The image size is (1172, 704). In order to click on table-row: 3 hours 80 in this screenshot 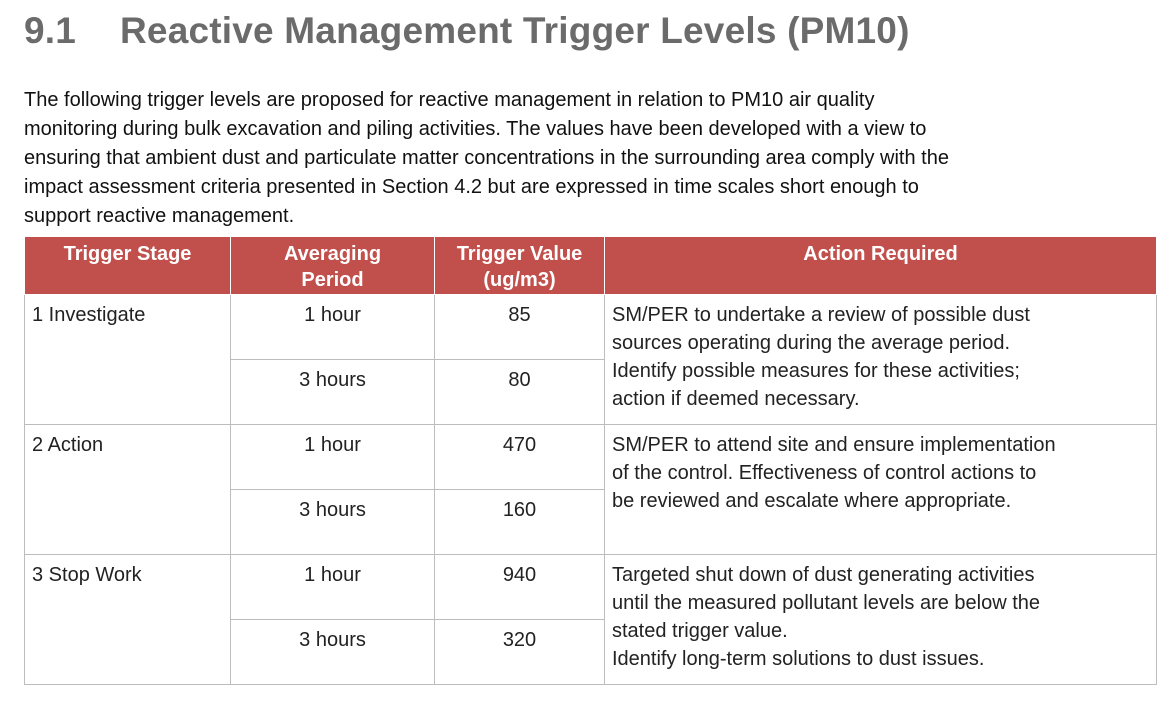, I will do `click(591, 392)`.